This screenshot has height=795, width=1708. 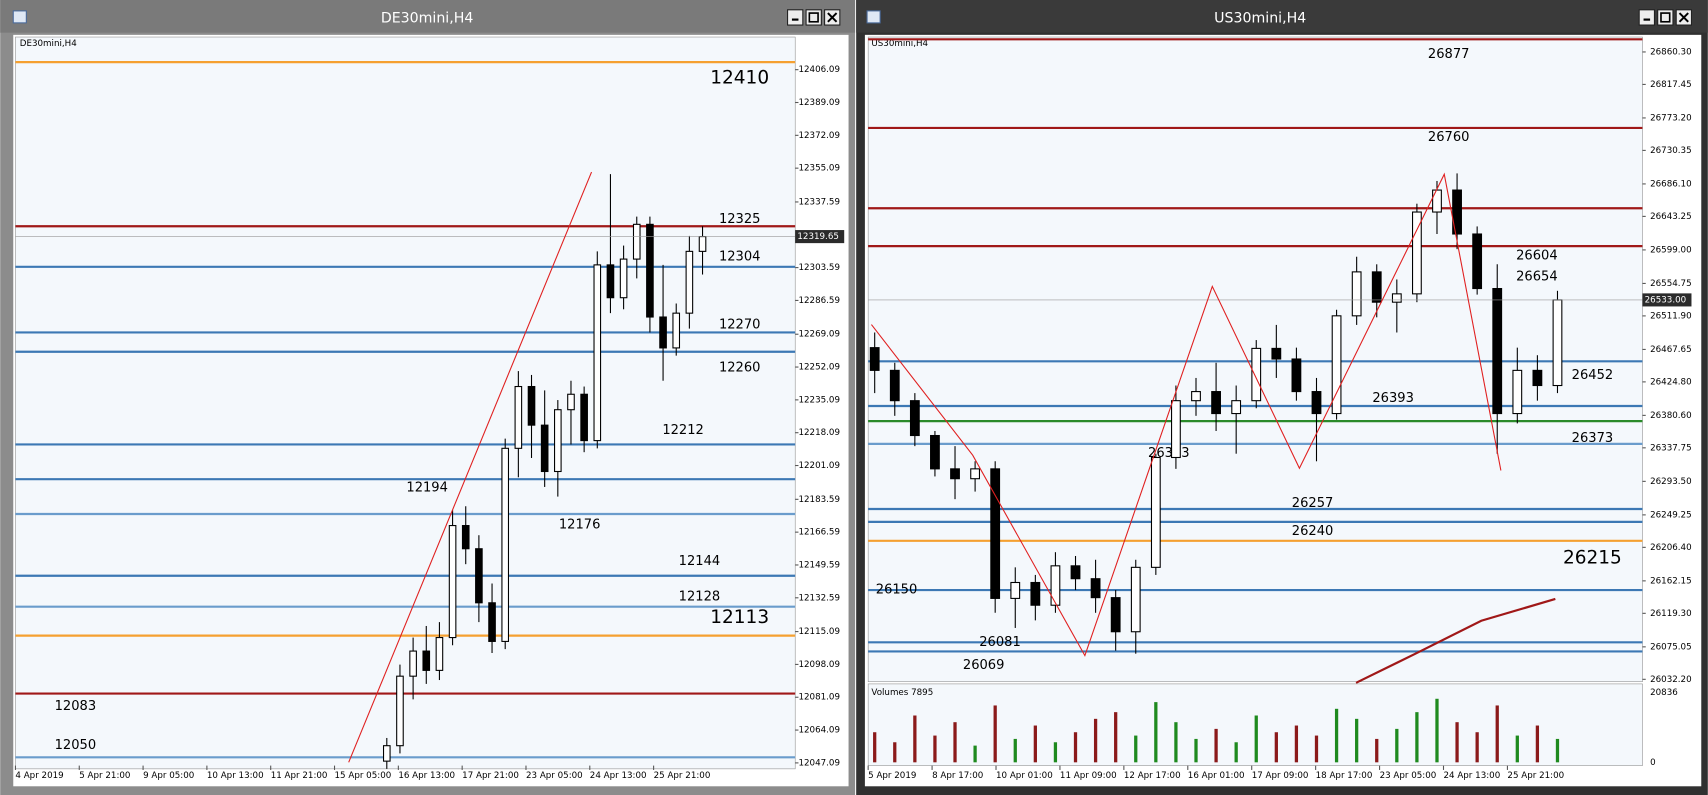 What do you see at coordinates (819, 500) in the screenshot?
I see `y-tick-label: 12183.59` at bounding box center [819, 500].